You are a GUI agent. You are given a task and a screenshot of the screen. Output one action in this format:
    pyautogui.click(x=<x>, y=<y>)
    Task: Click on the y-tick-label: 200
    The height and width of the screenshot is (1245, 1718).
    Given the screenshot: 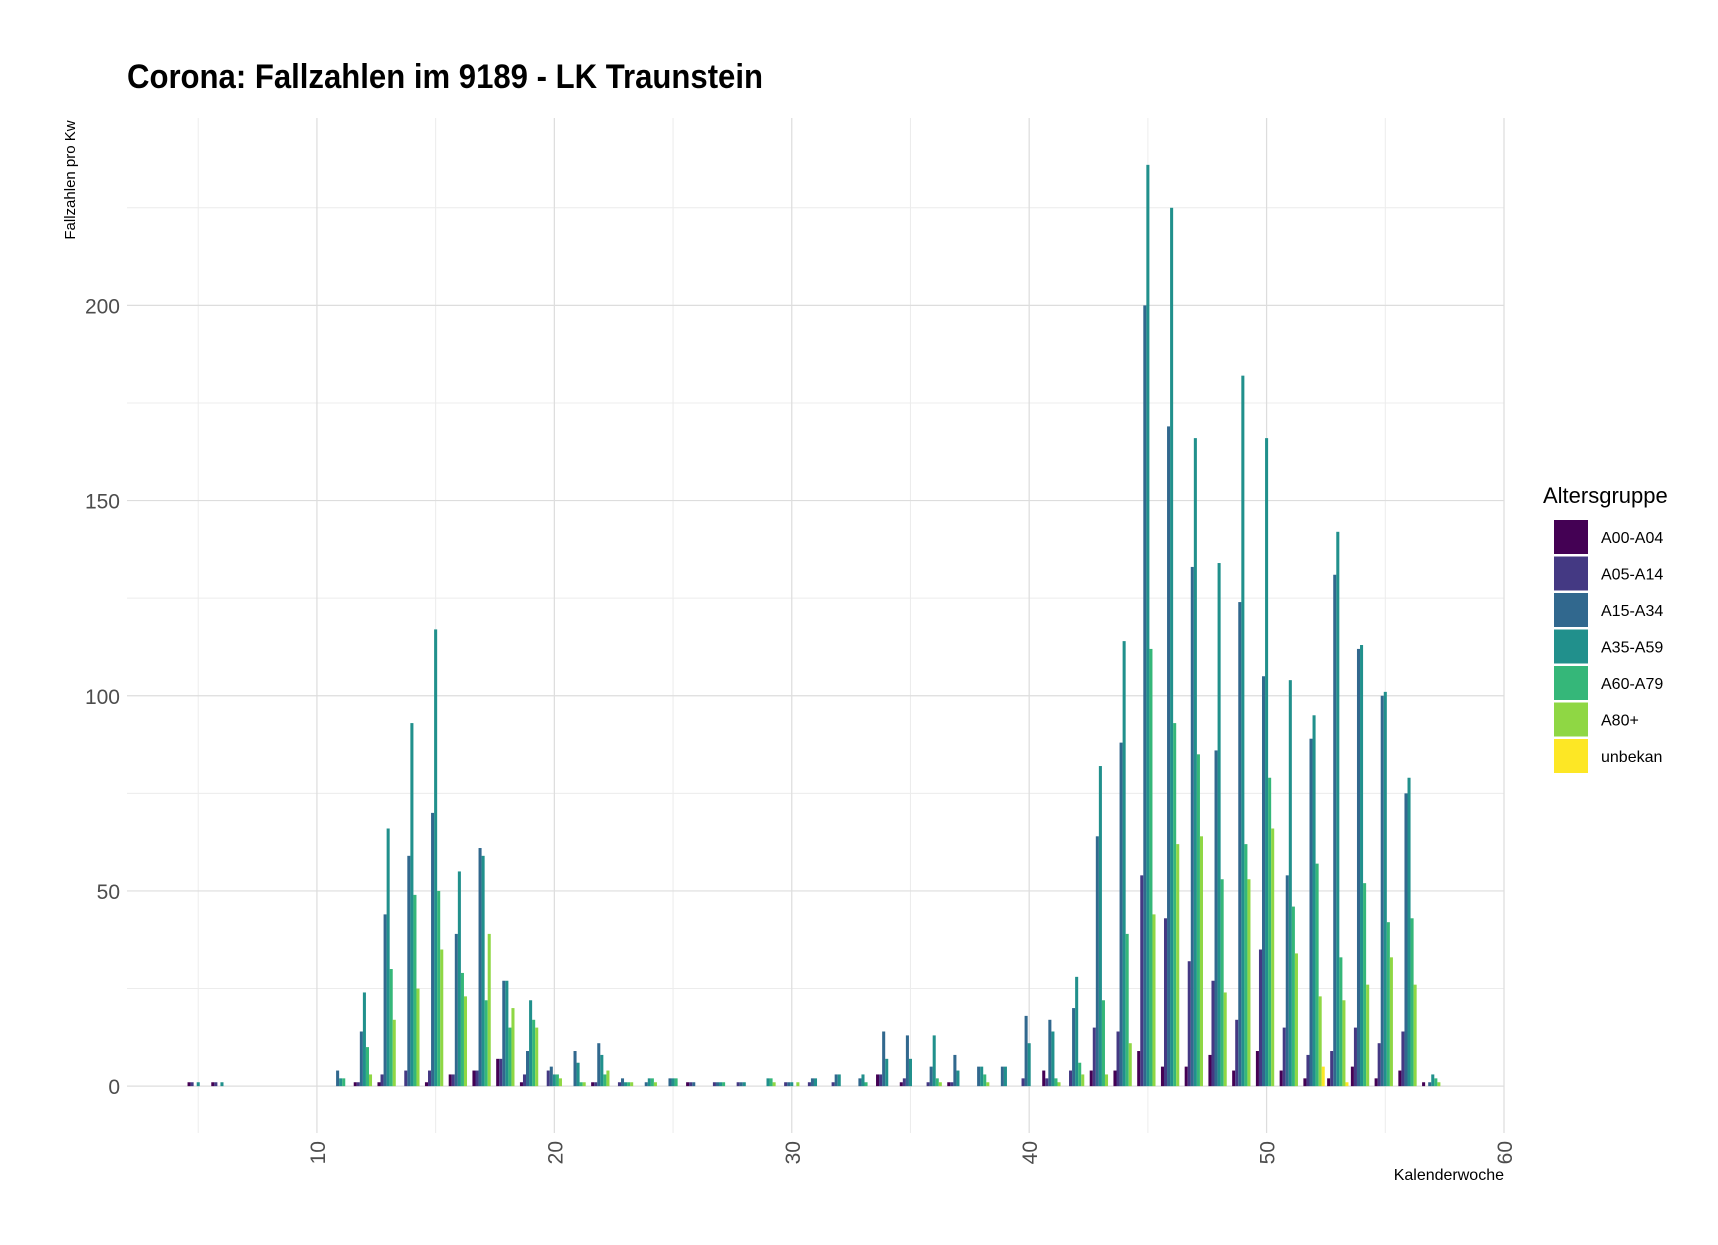 What is the action you would take?
    pyautogui.click(x=102, y=306)
    